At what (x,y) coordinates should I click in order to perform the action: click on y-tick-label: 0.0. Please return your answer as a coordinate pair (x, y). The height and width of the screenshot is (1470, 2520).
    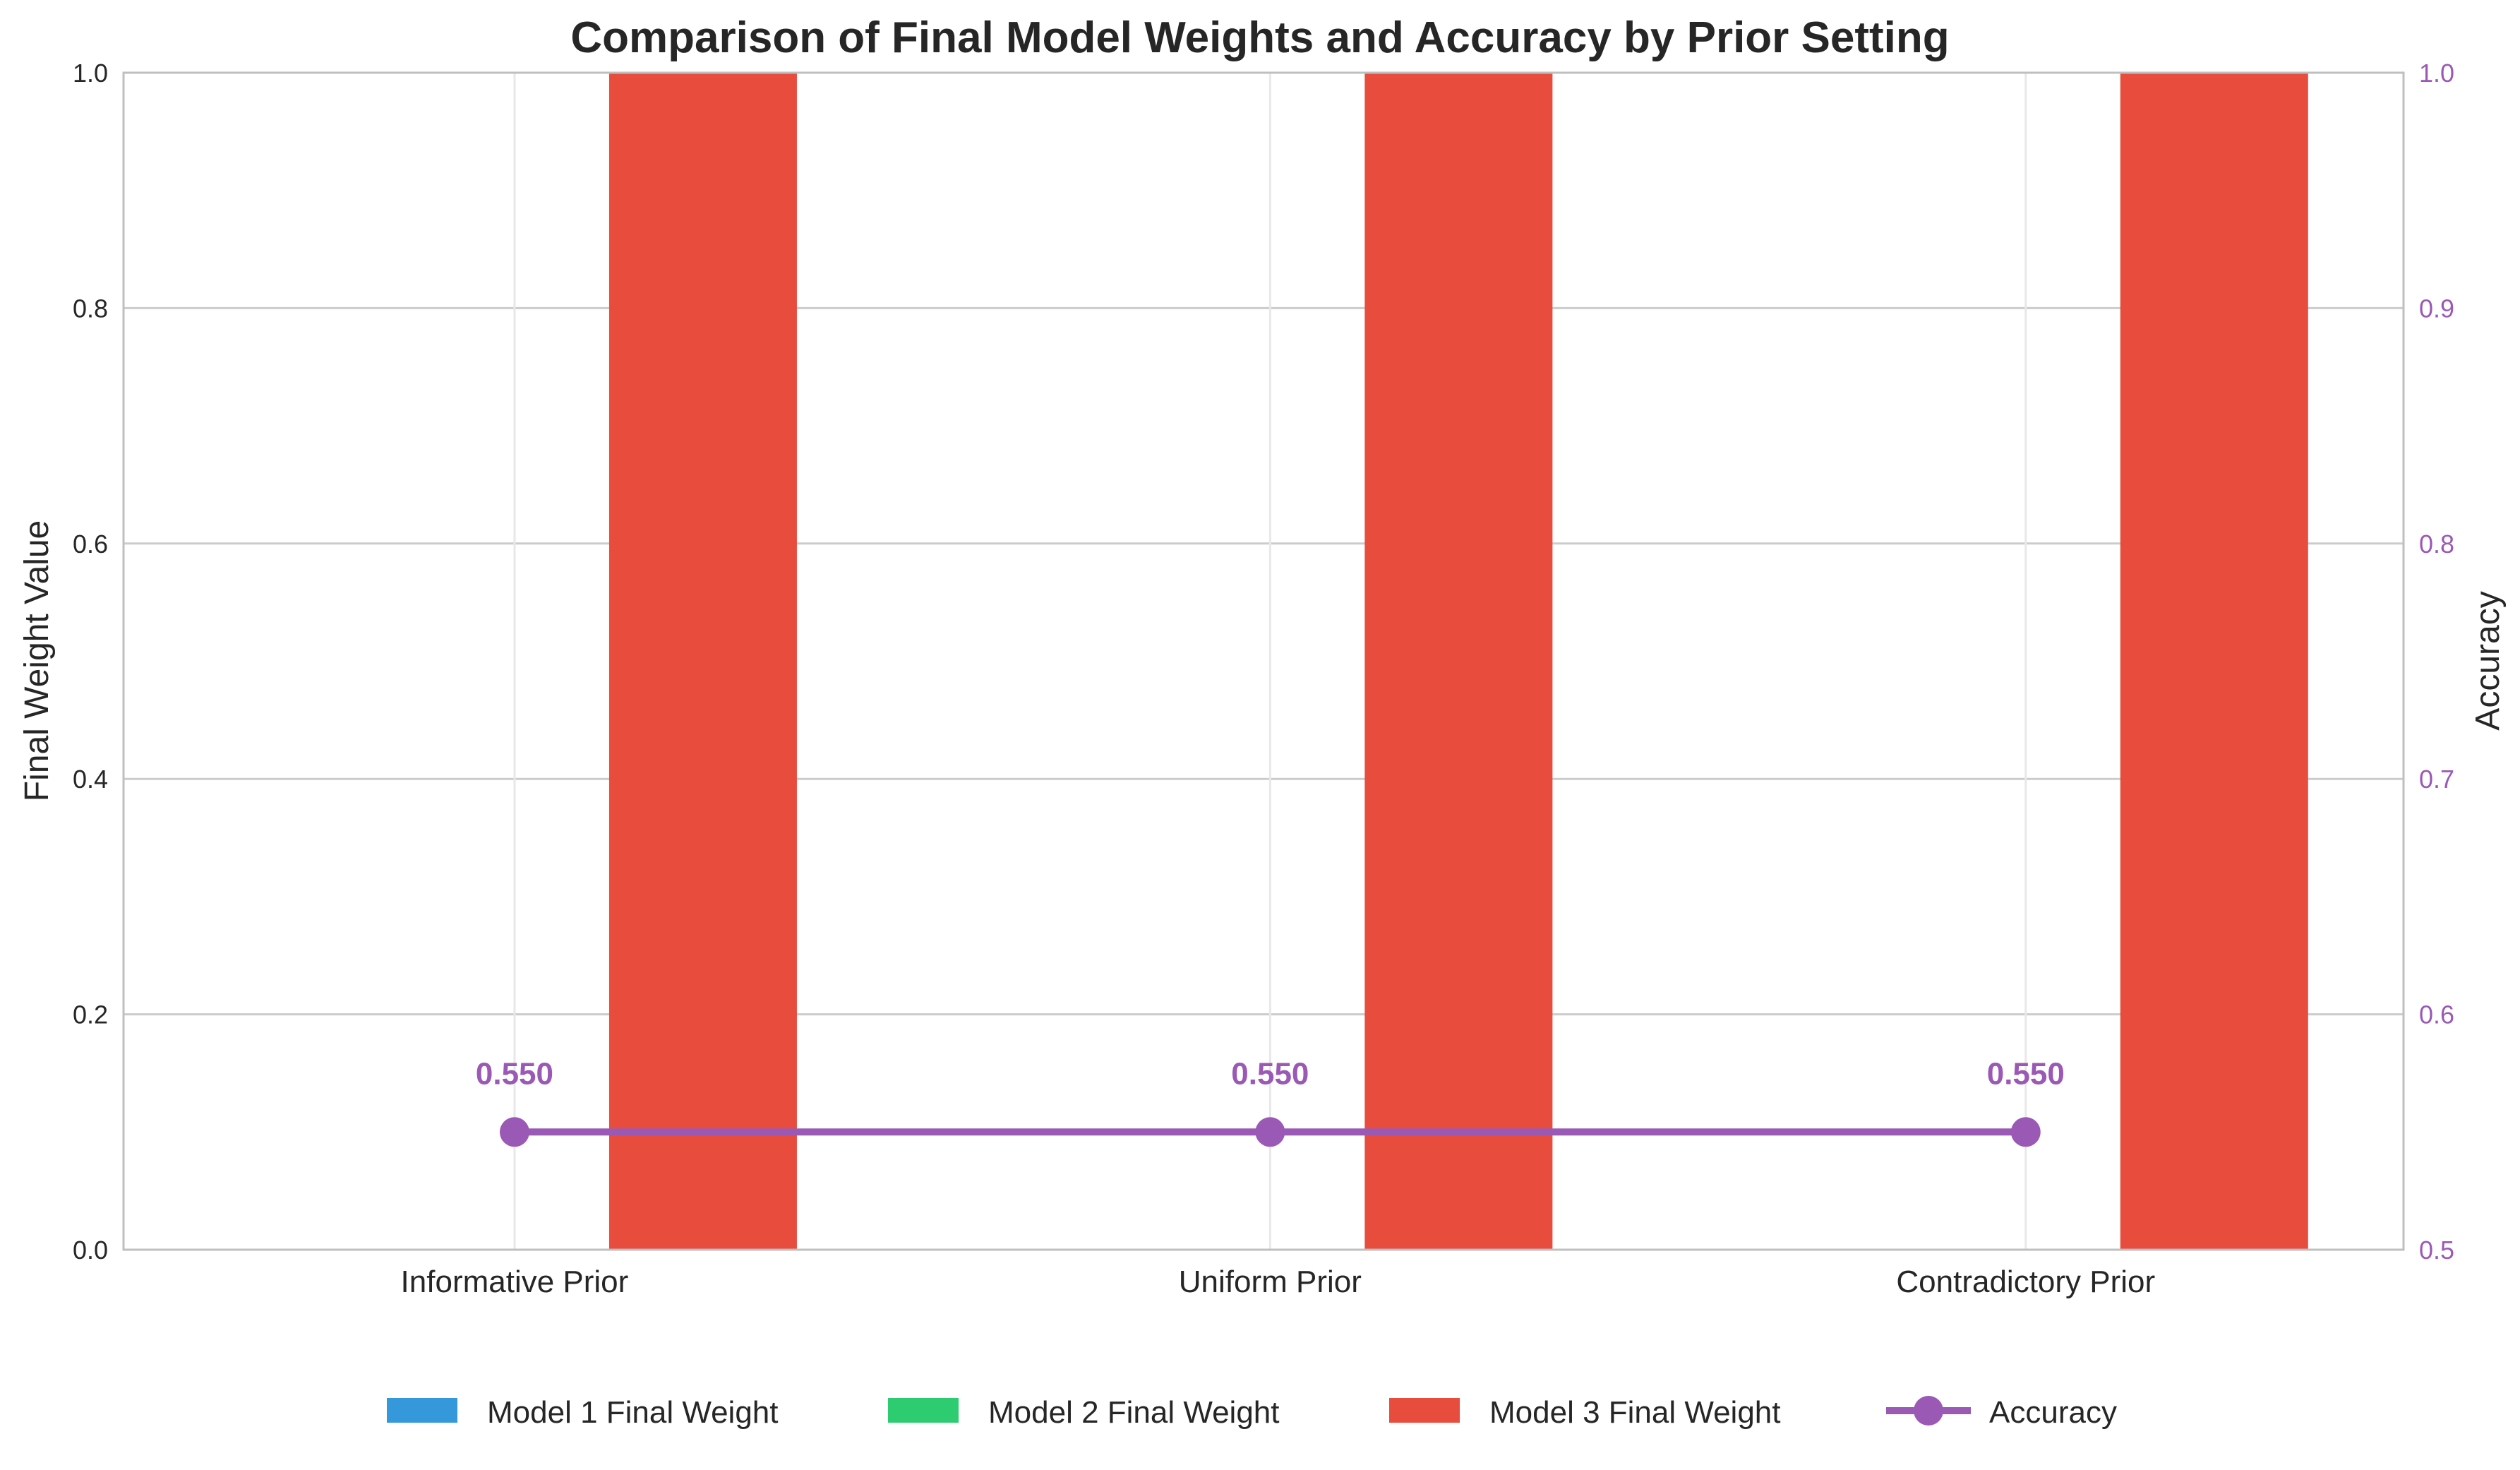
    Looking at the image, I should click on (91, 1250).